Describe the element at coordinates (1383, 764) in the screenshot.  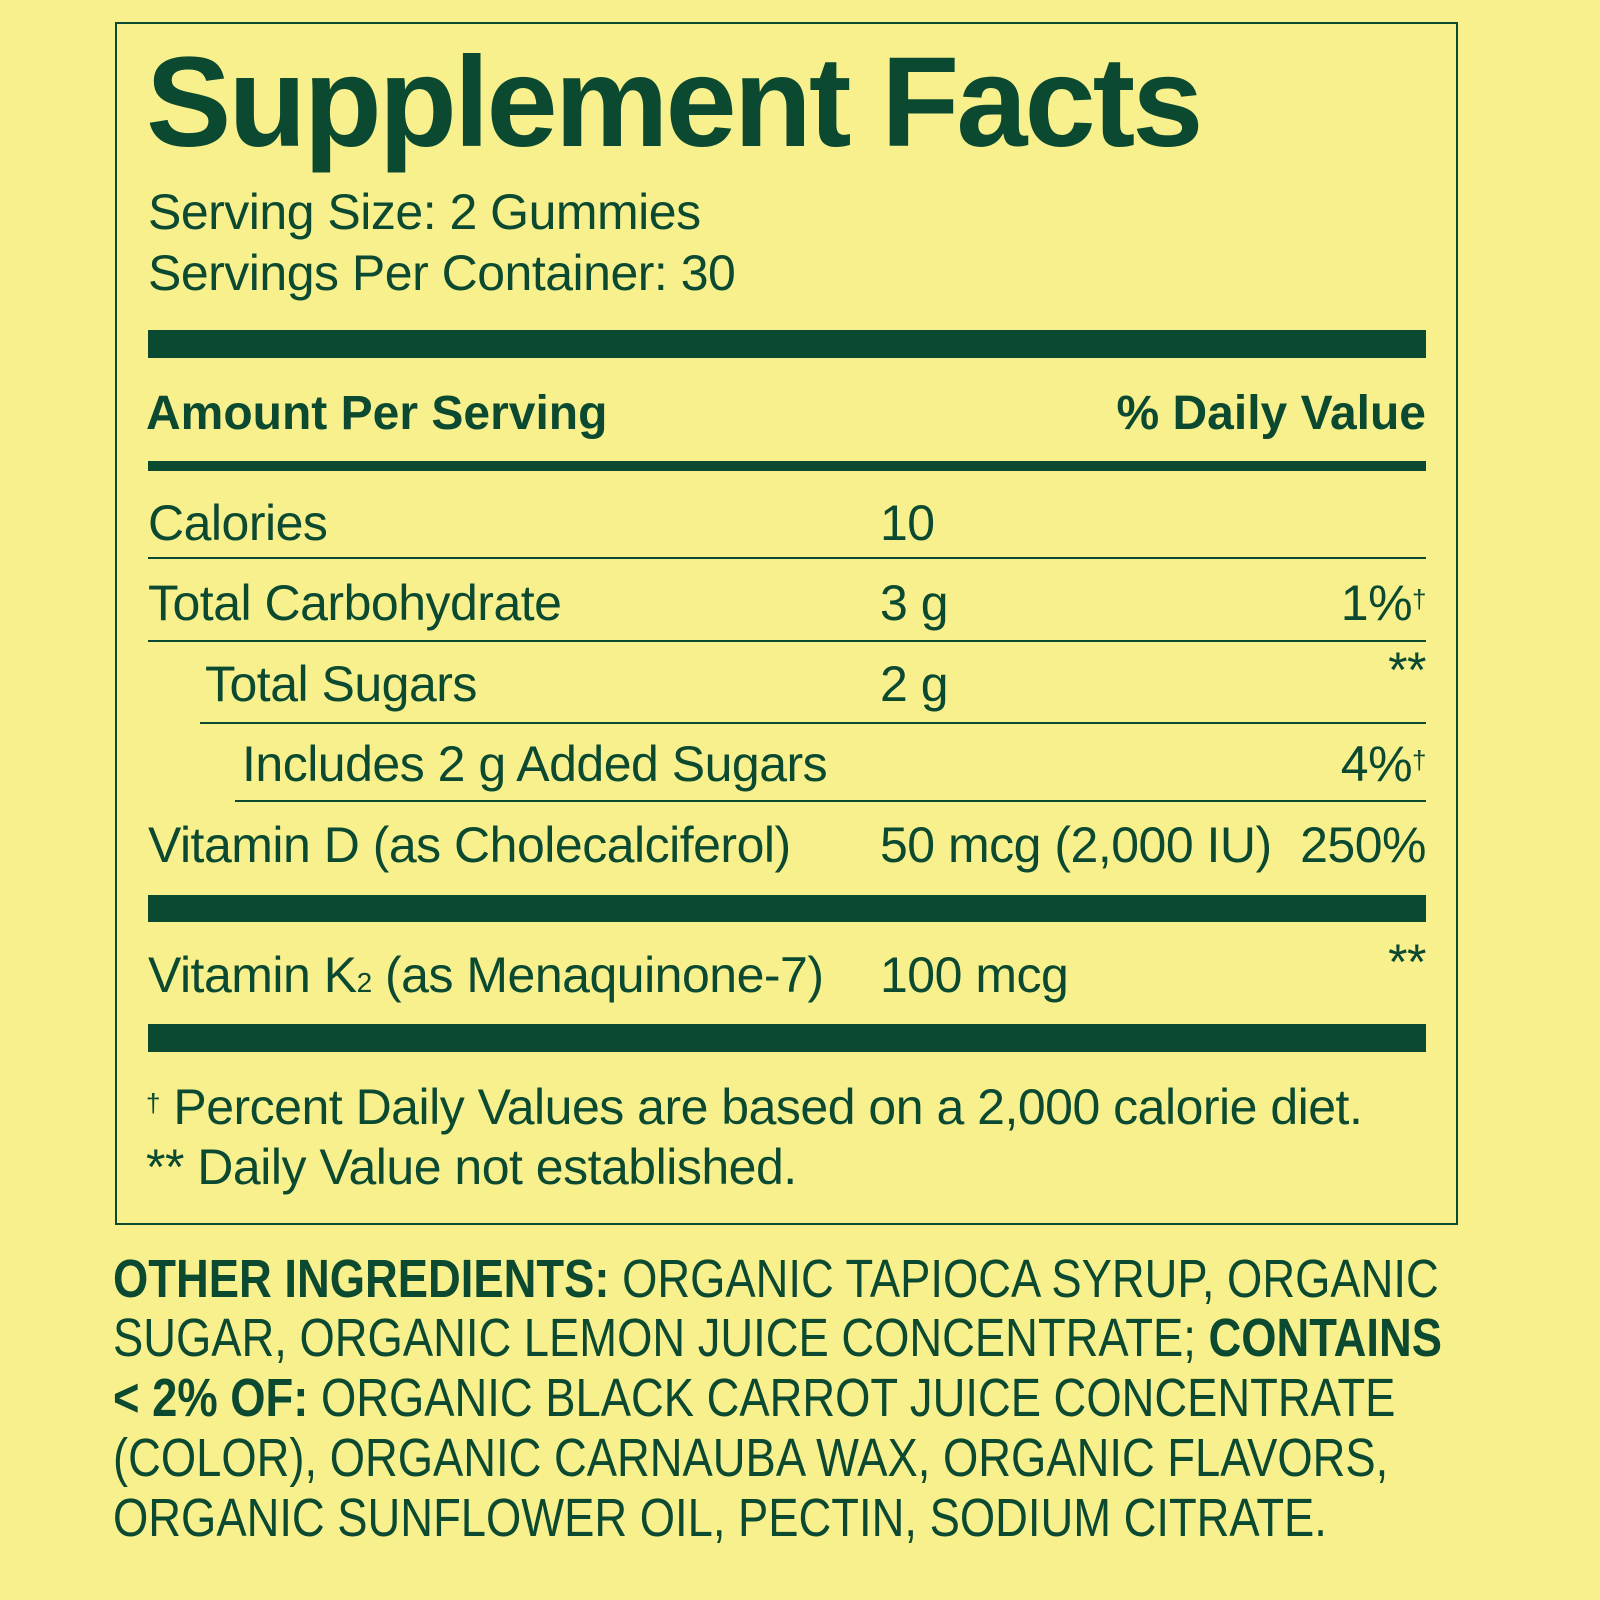
I see `nutrient-dv: 4%†` at that location.